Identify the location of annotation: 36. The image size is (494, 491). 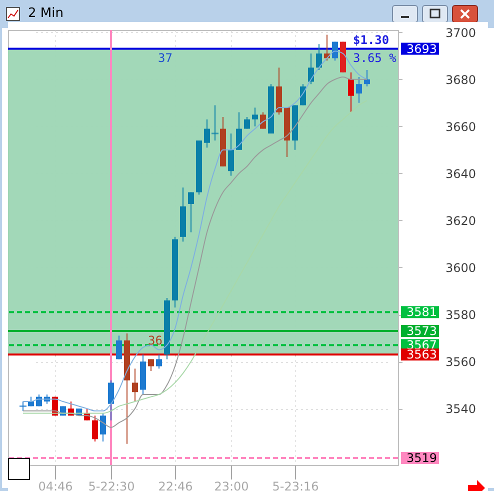
(155, 340).